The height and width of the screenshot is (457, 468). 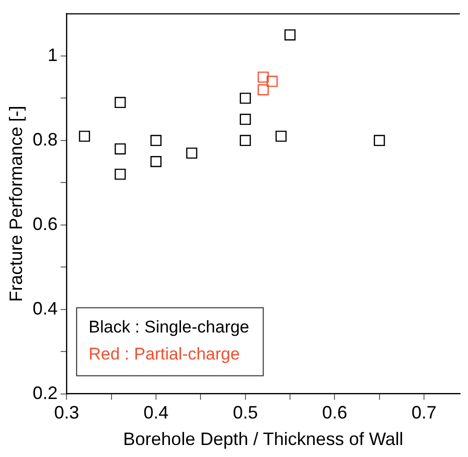 I want to click on x-tick-label: 0.7, so click(x=424, y=412).